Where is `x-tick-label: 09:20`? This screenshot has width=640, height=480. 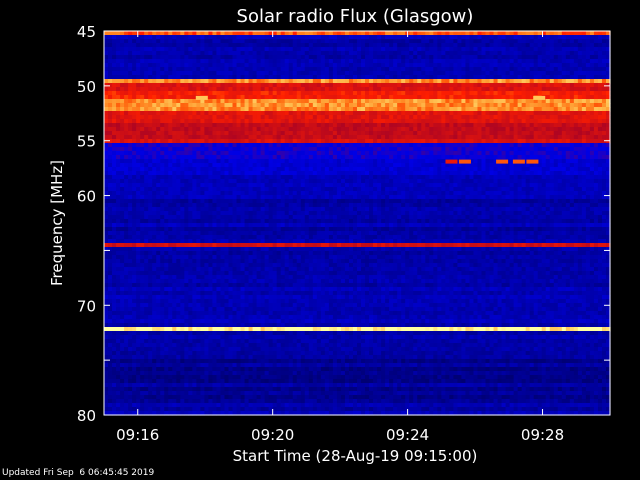 x-tick-label: 09:20 is located at coordinates (272, 435).